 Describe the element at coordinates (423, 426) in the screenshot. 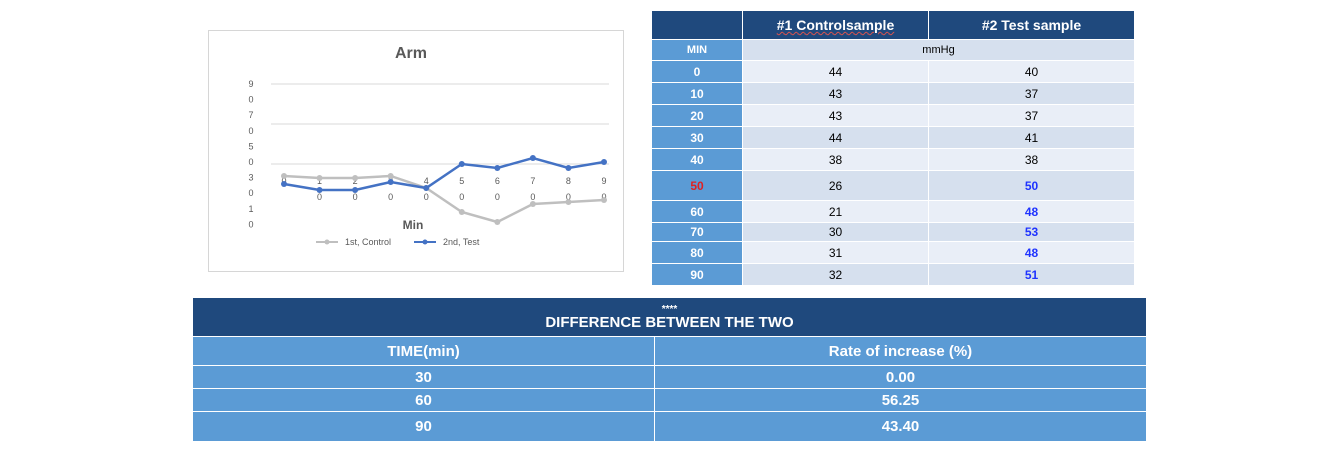

I see `difference-time-cell: 90` at that location.